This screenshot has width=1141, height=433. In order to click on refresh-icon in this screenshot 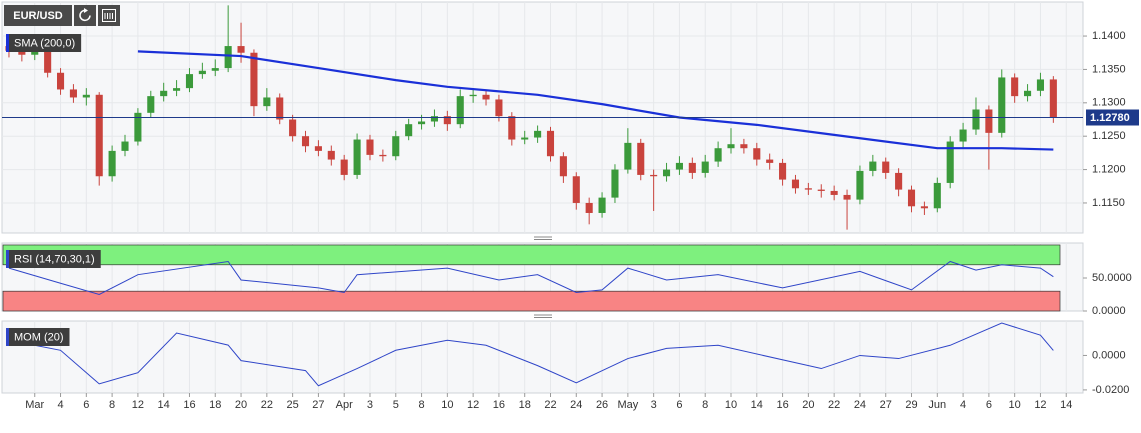, I will do `click(85, 15)`.